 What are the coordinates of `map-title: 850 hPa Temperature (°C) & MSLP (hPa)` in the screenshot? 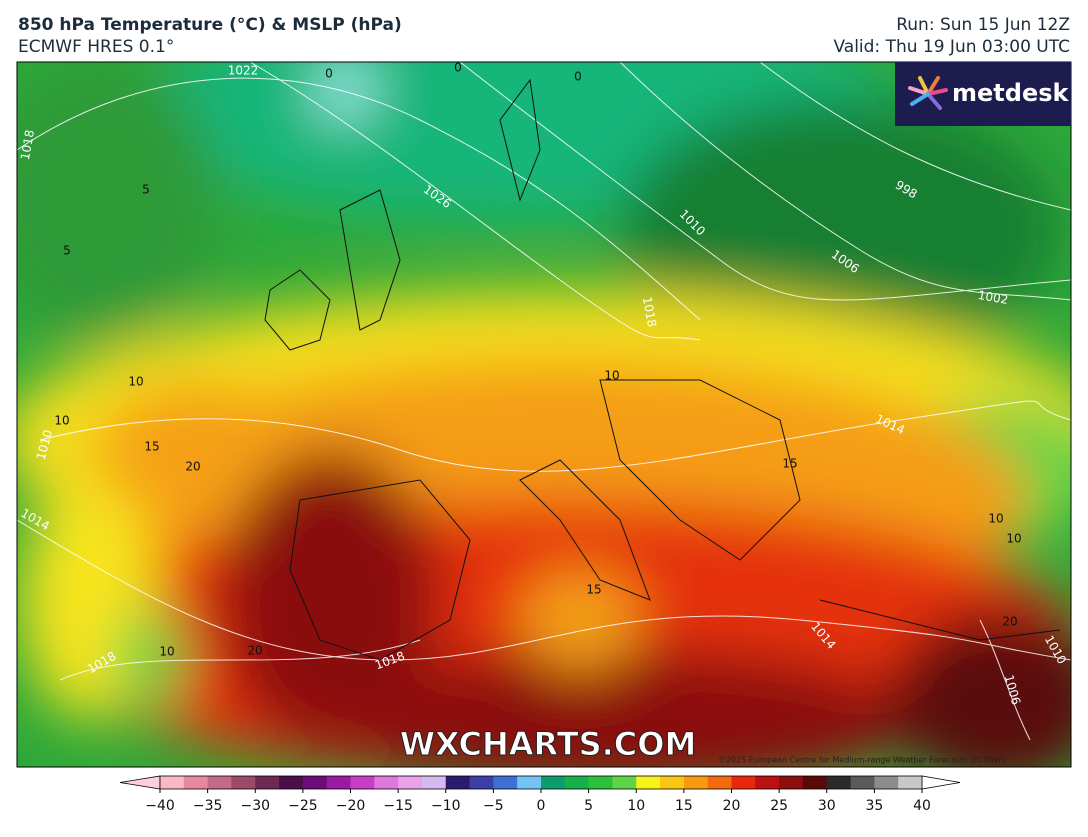 It's located at (210, 25).